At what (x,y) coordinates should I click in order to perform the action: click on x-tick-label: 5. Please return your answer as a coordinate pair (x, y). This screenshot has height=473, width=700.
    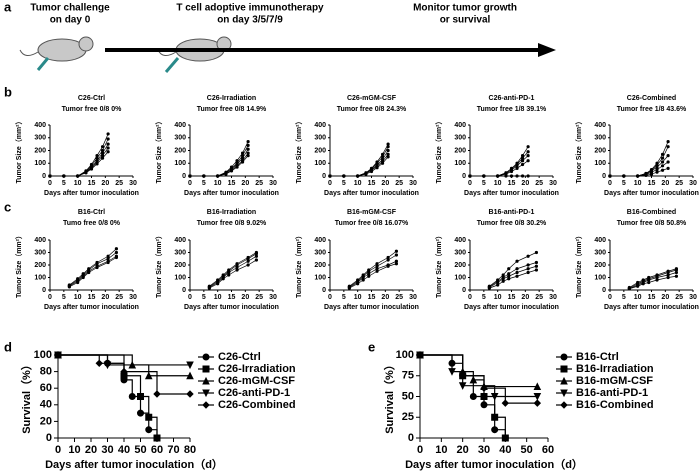
    Looking at the image, I should click on (64, 297).